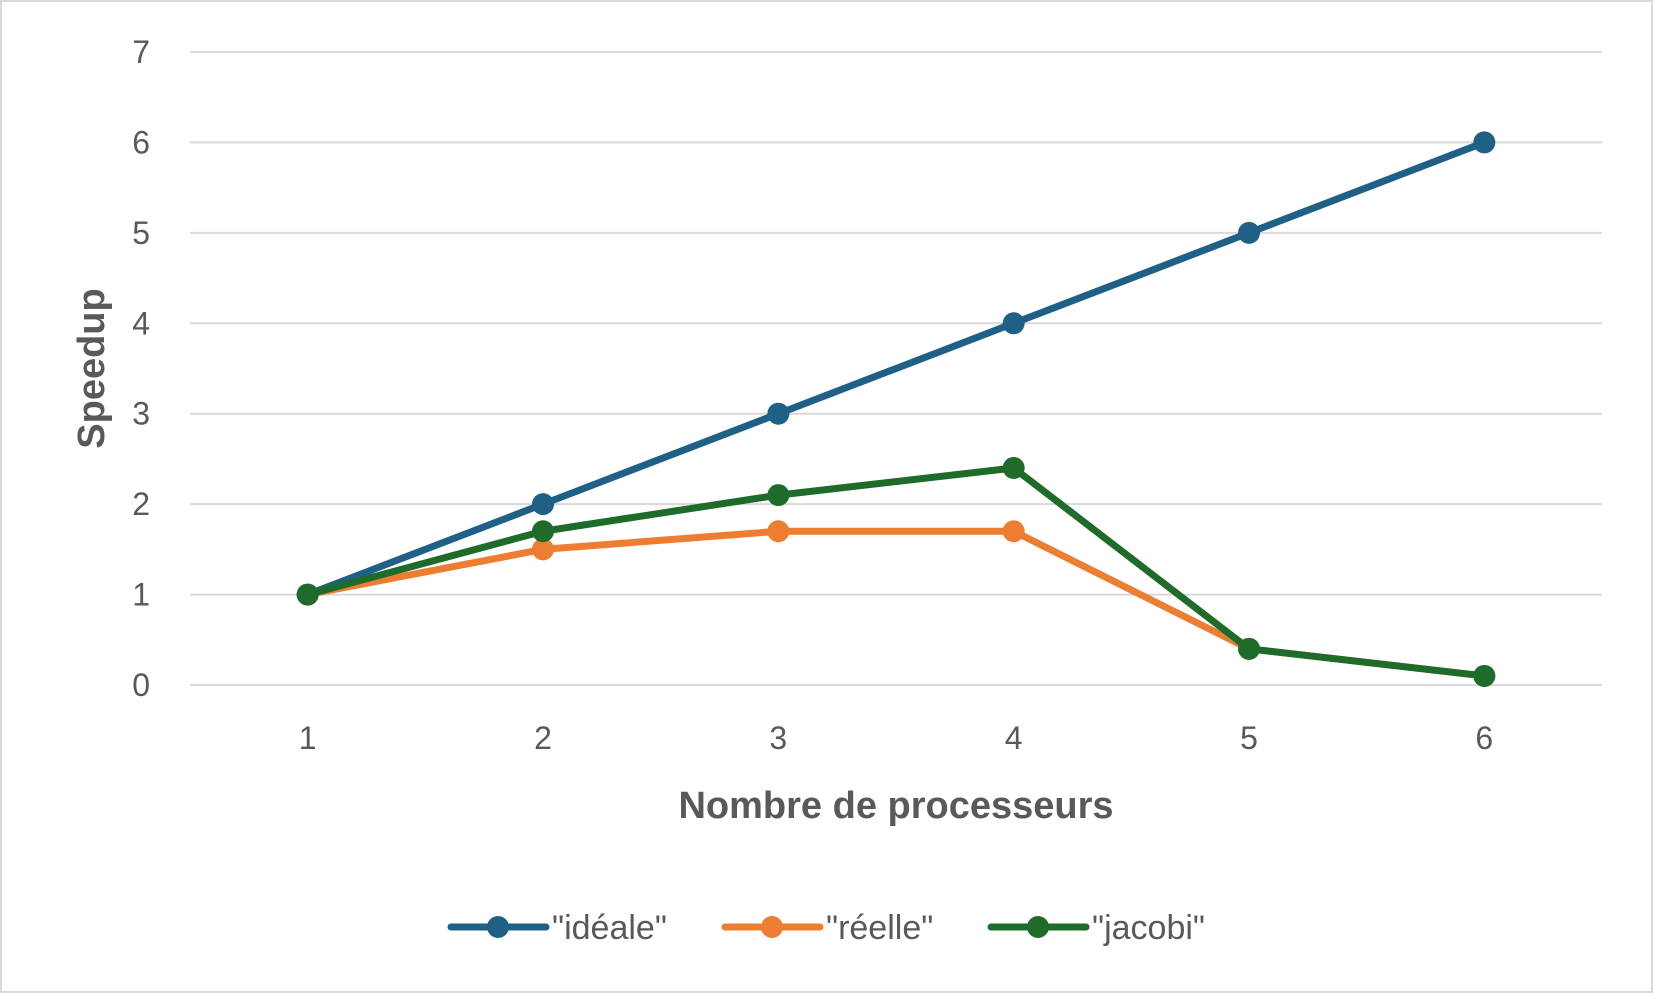 The image size is (1653, 993). What do you see at coordinates (141, 368) in the screenshot?
I see `y-axis-ticks: 0 1 2 3 4 5 6 7` at bounding box center [141, 368].